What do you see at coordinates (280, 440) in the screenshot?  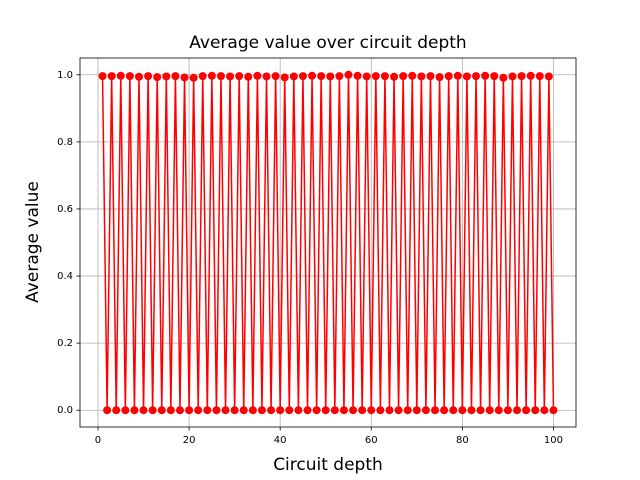 I see `x-tick-label: 40` at bounding box center [280, 440].